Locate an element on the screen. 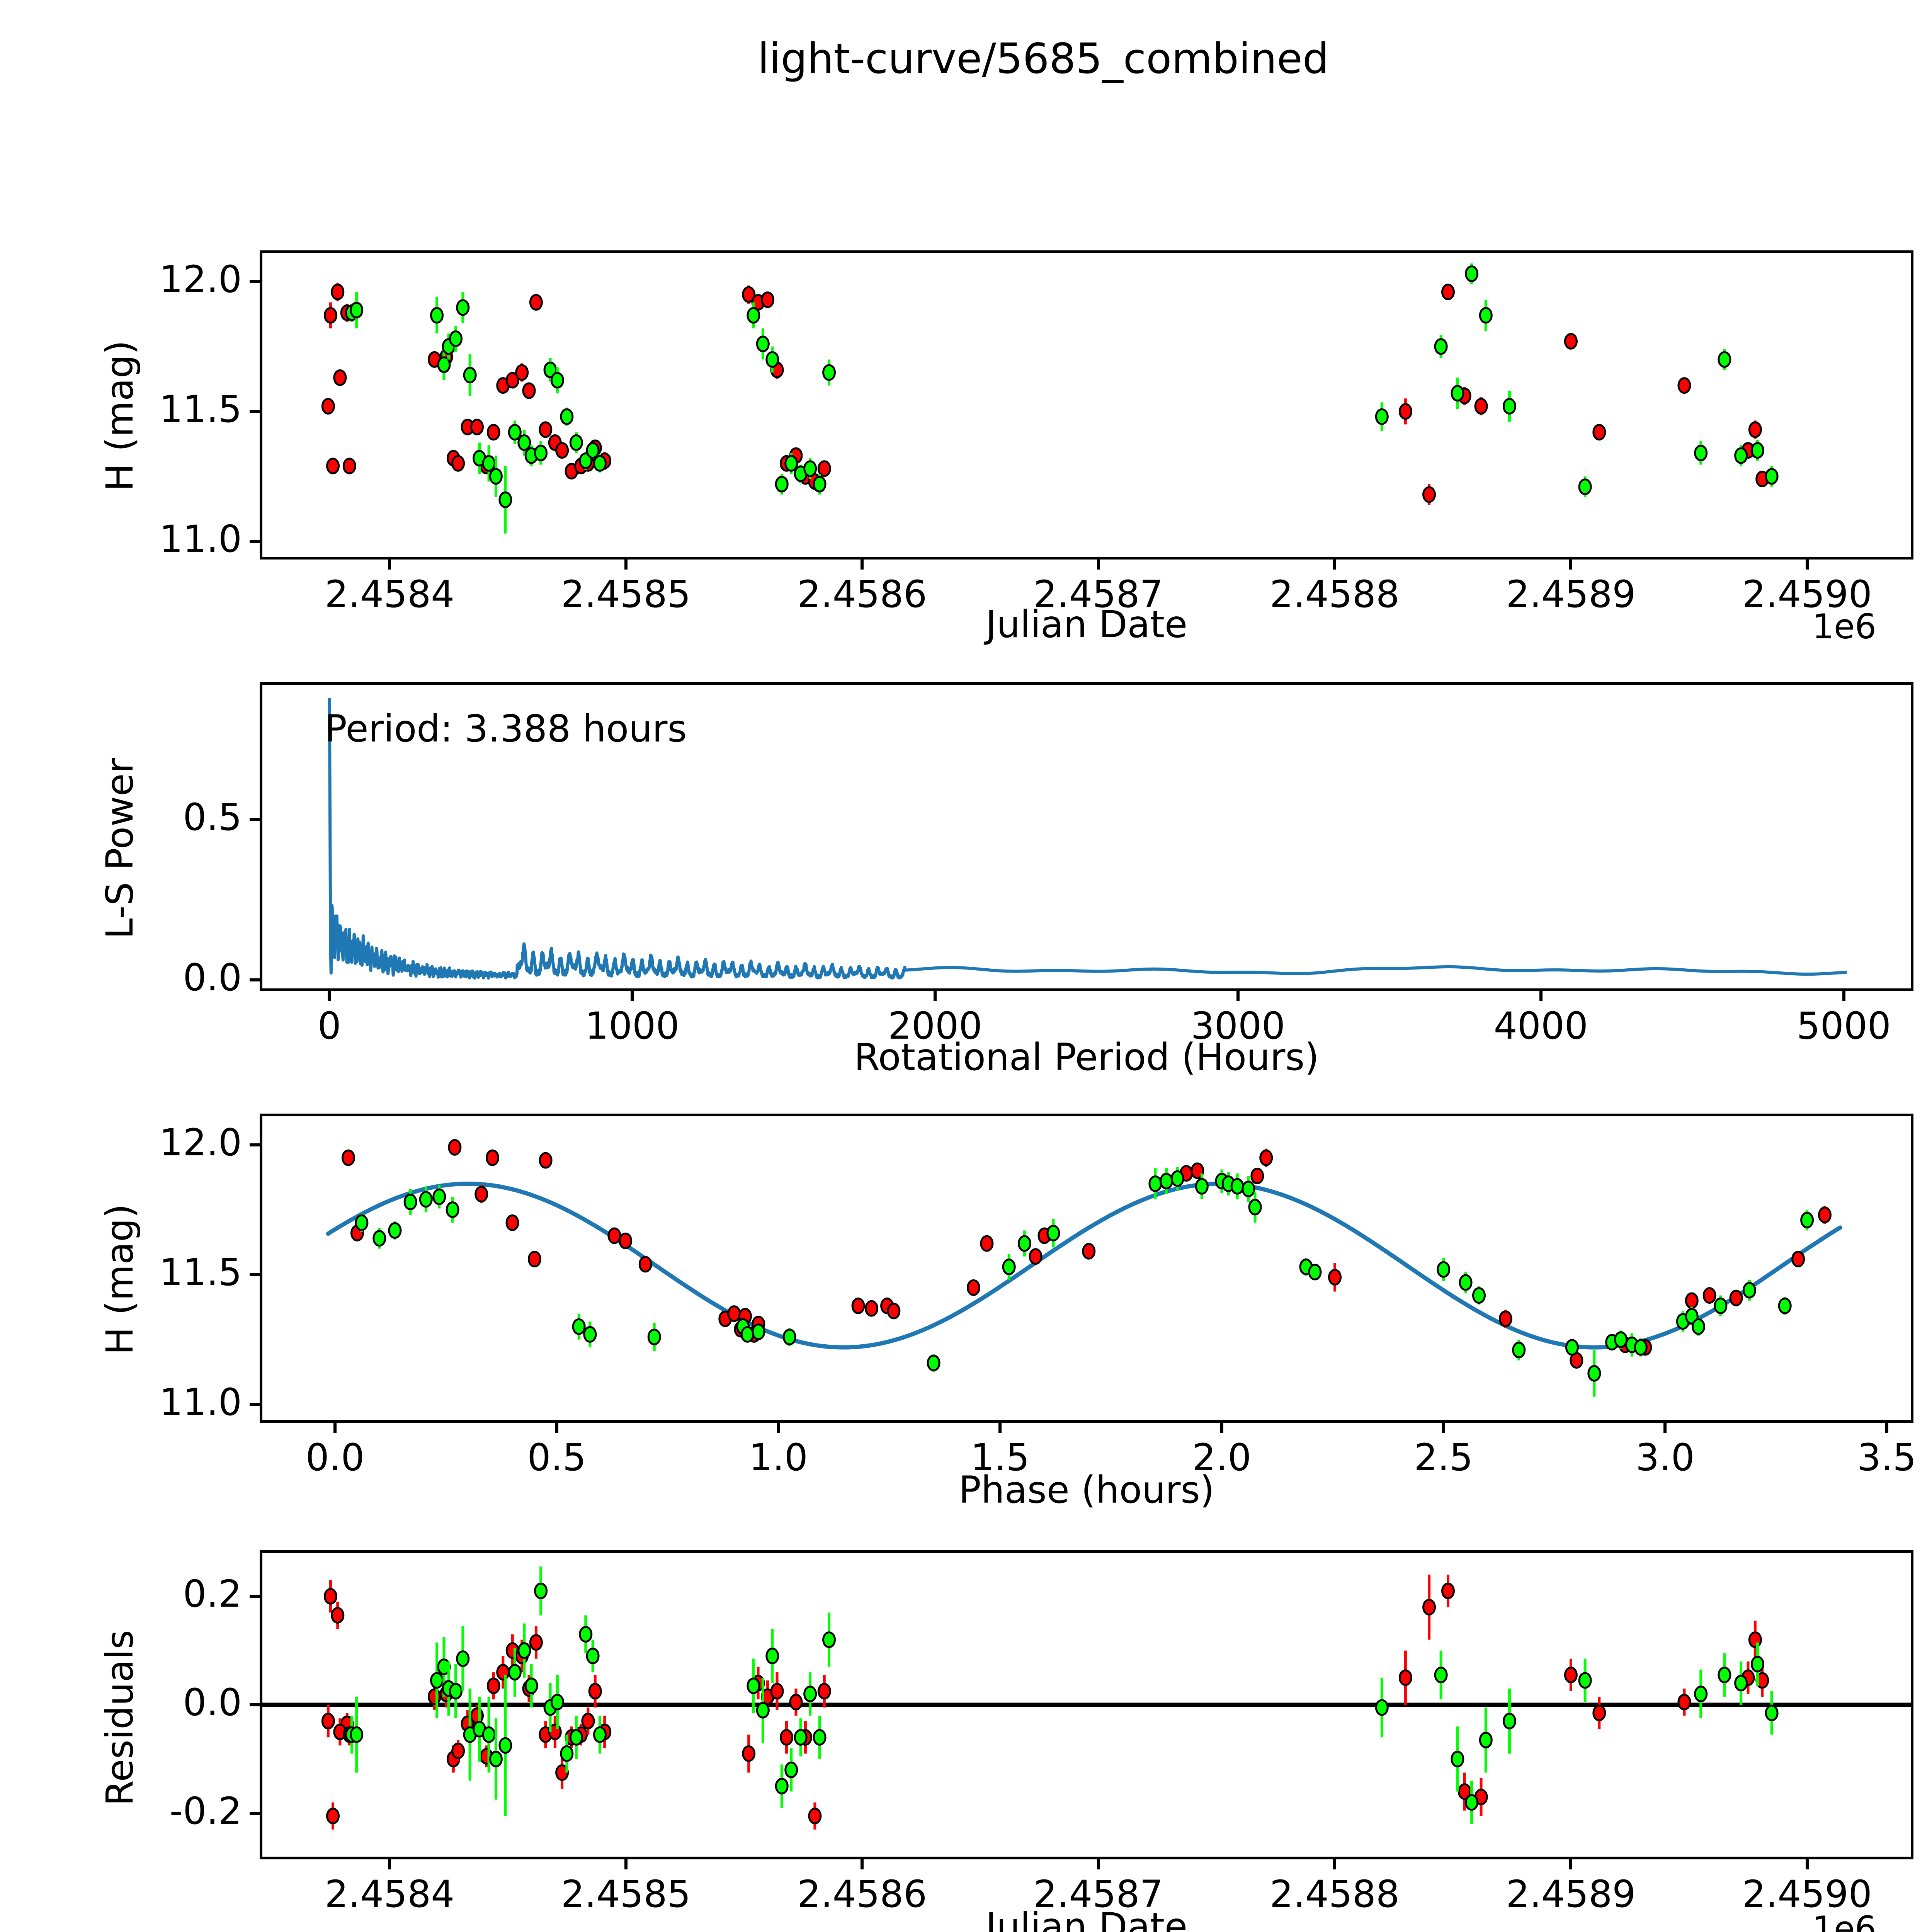  x-tick-label: 0.5 is located at coordinates (557, 1458).